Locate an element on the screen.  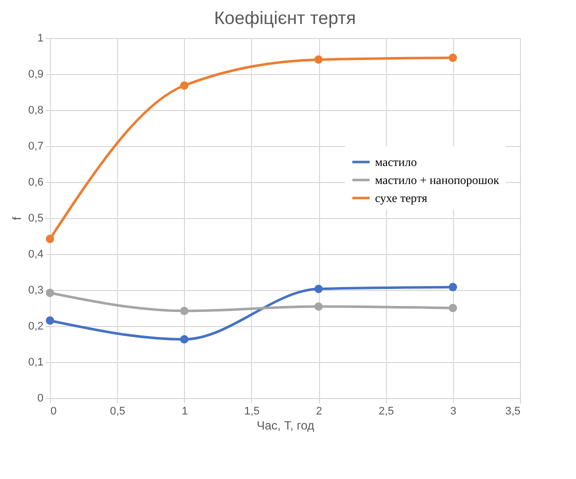
x-tick-label: 2 is located at coordinates (319, 412).